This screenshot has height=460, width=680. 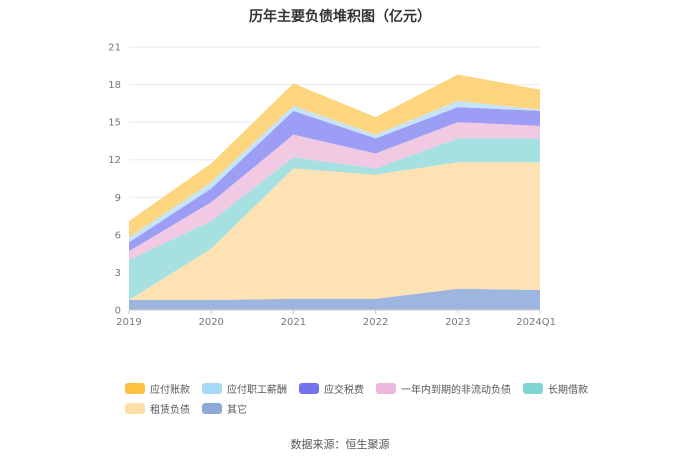 What do you see at coordinates (344, 390) in the screenshot?
I see `legend-label: 应交税费` at bounding box center [344, 390].